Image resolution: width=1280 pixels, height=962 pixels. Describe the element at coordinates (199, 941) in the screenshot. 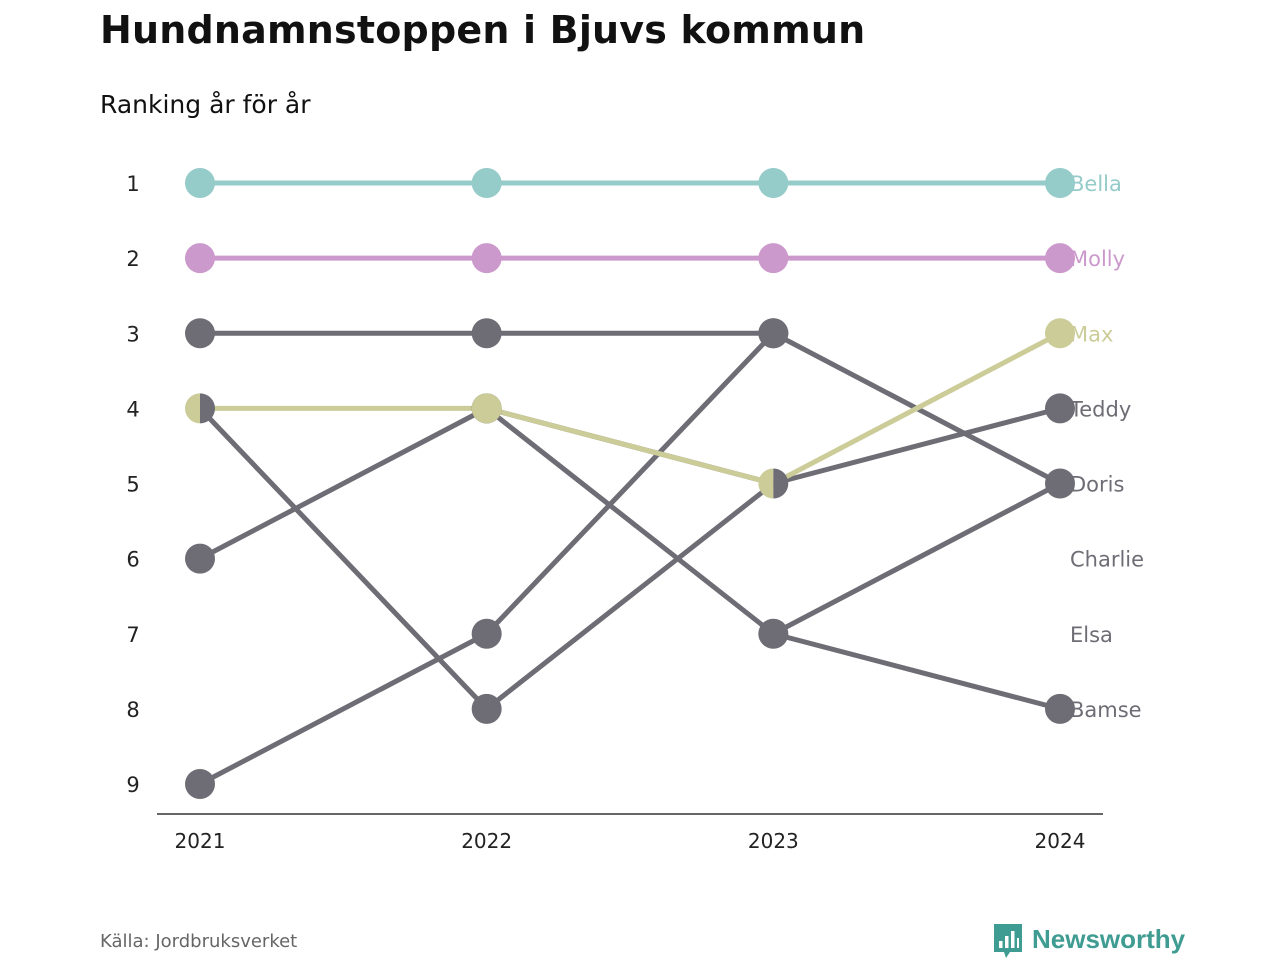

I see `source-note: Källa: Jordbruksverket` at that location.